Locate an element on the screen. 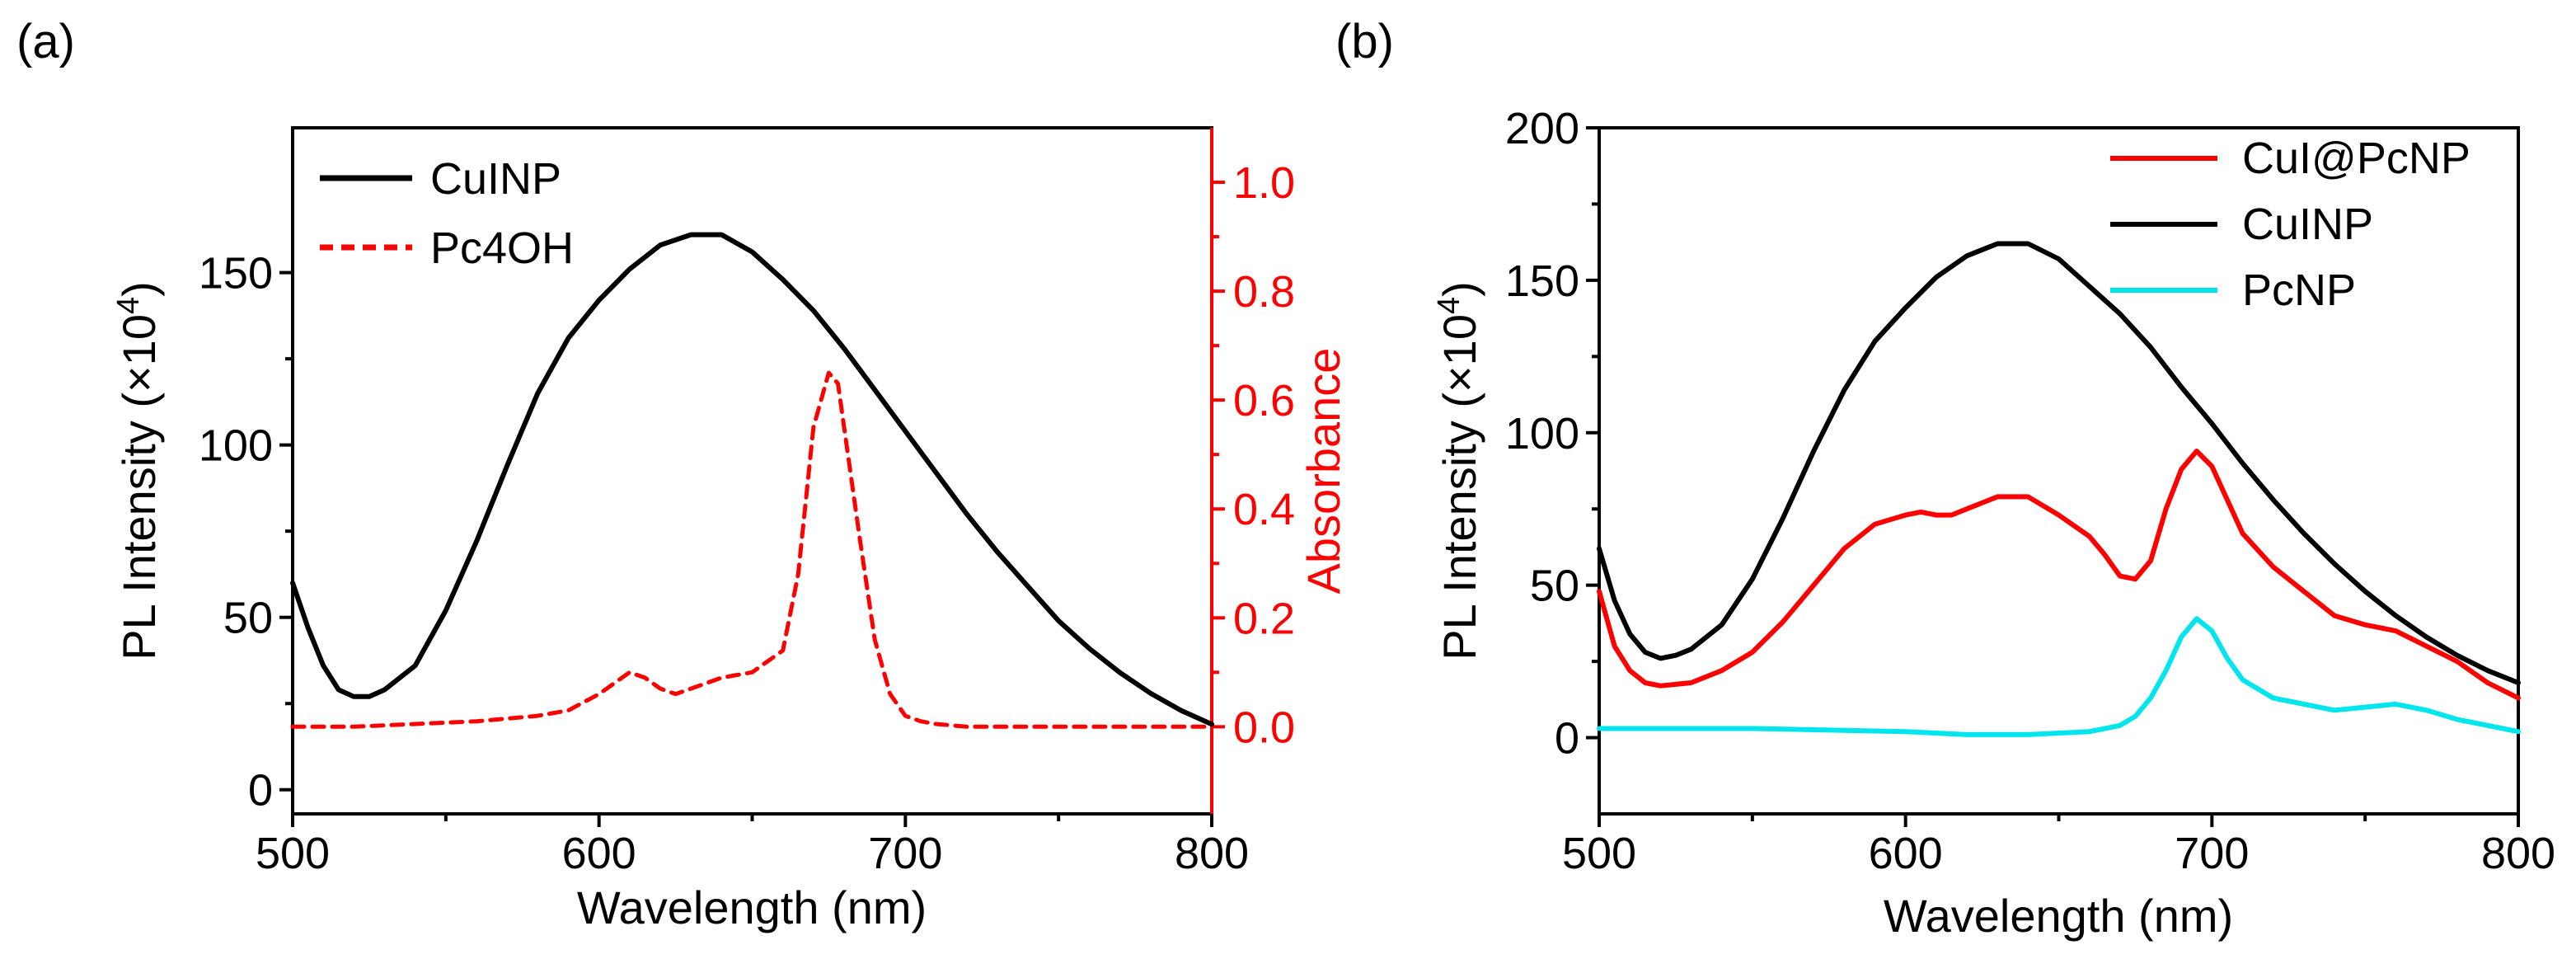 The image size is (2576, 959). legend-label-pc4oh: Pc4OH is located at coordinates (502, 248).